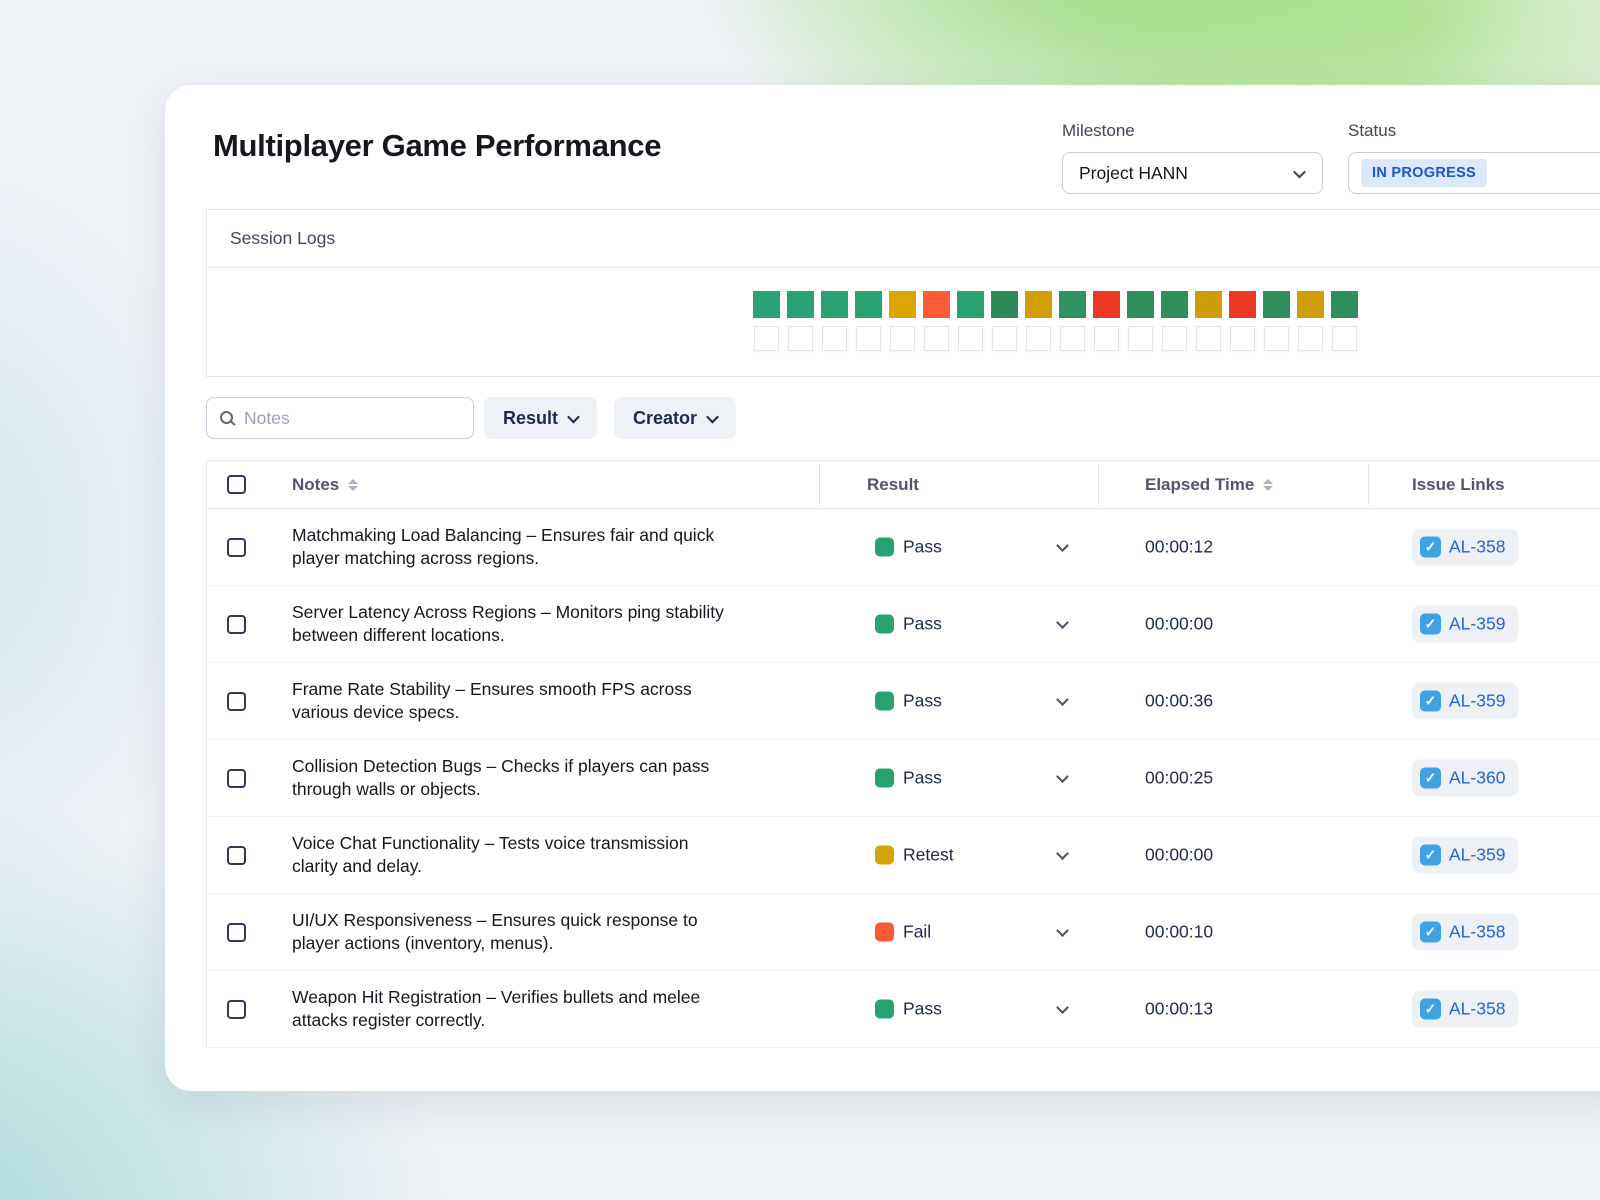 The width and height of the screenshot is (1600, 1200). What do you see at coordinates (928, 854) in the screenshot?
I see `result-label: Retest` at bounding box center [928, 854].